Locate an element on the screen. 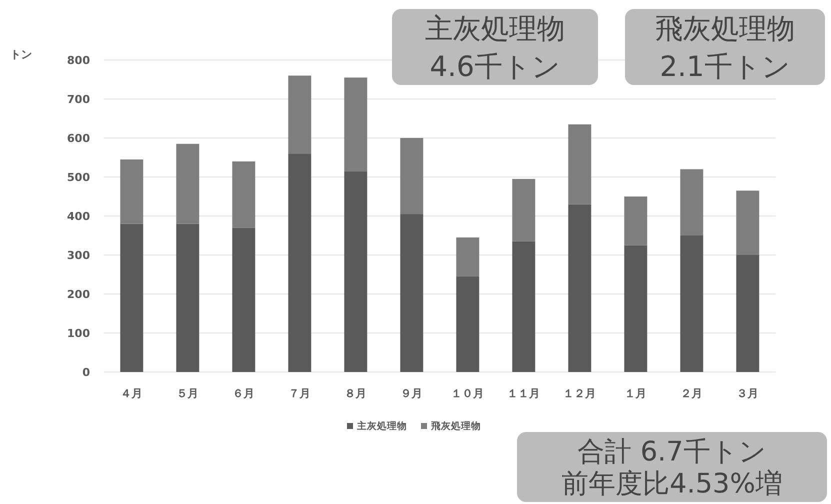 Image resolution: width=831 pixels, height=504 pixels. annotation: 4.6千トン is located at coordinates (495, 67).